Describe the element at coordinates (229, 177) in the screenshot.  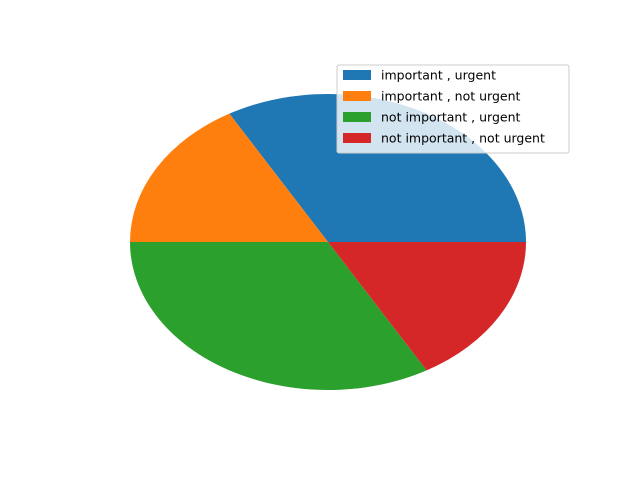
I see `pie-slice-important-not-urgent` at that location.